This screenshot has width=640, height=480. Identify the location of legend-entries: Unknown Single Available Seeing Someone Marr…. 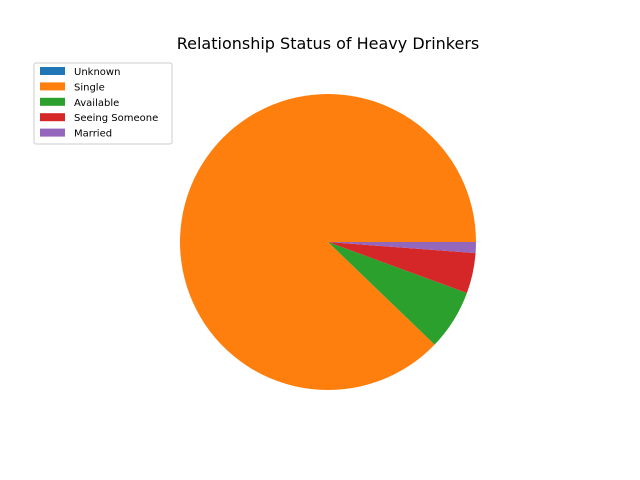
(99, 103).